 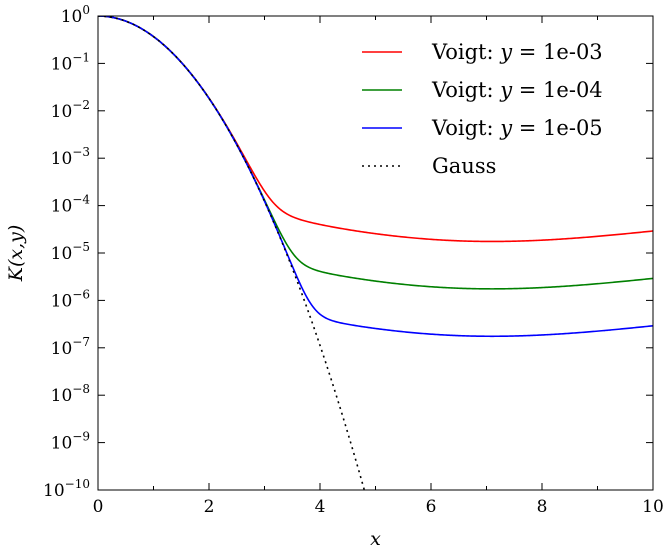 I want to click on x-tick-label: 6, so click(x=431, y=507).